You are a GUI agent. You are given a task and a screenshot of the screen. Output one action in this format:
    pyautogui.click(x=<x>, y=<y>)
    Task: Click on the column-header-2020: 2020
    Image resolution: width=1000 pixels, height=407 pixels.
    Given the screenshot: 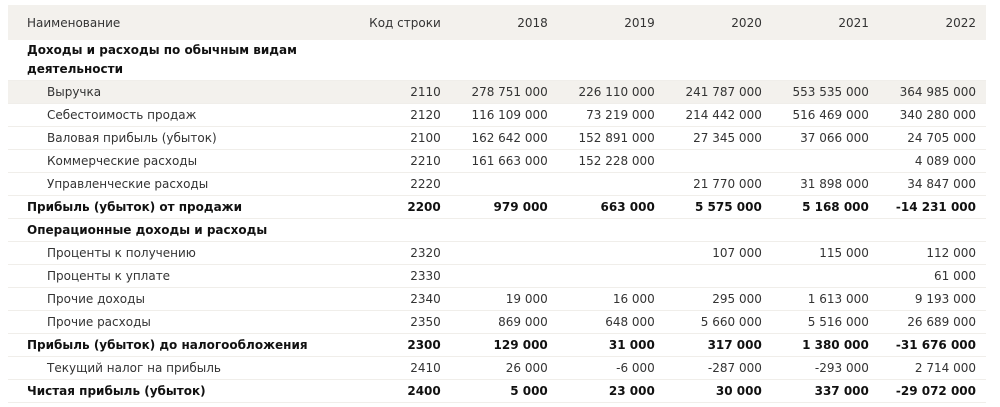 What is the action you would take?
    pyautogui.click(x=708, y=22)
    